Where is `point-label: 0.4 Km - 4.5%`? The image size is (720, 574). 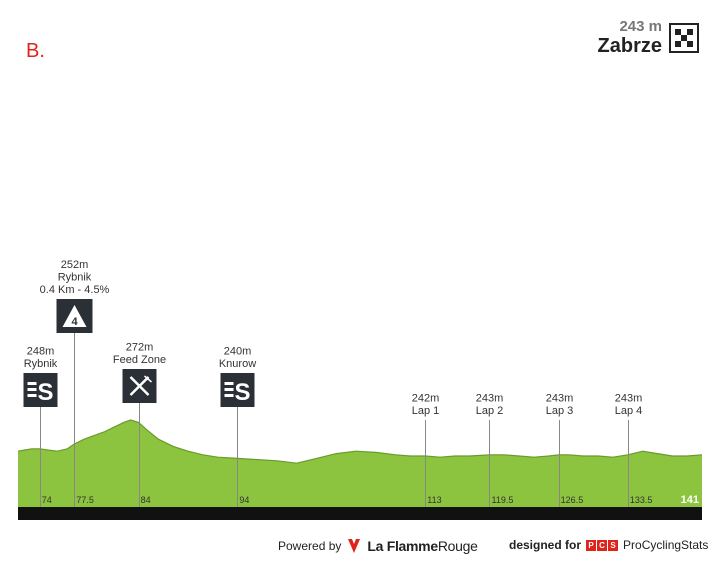
point-label: 0.4 Km - 4.5% is located at coordinates (75, 290).